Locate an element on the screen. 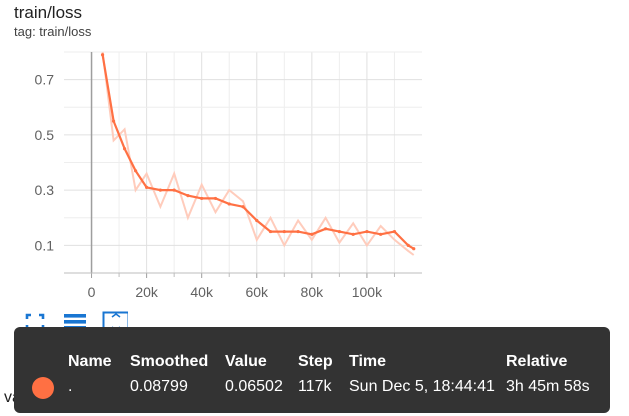 The image size is (629, 416). row-time: Sun Dec 5, 18:44:41 is located at coordinates (422, 386).